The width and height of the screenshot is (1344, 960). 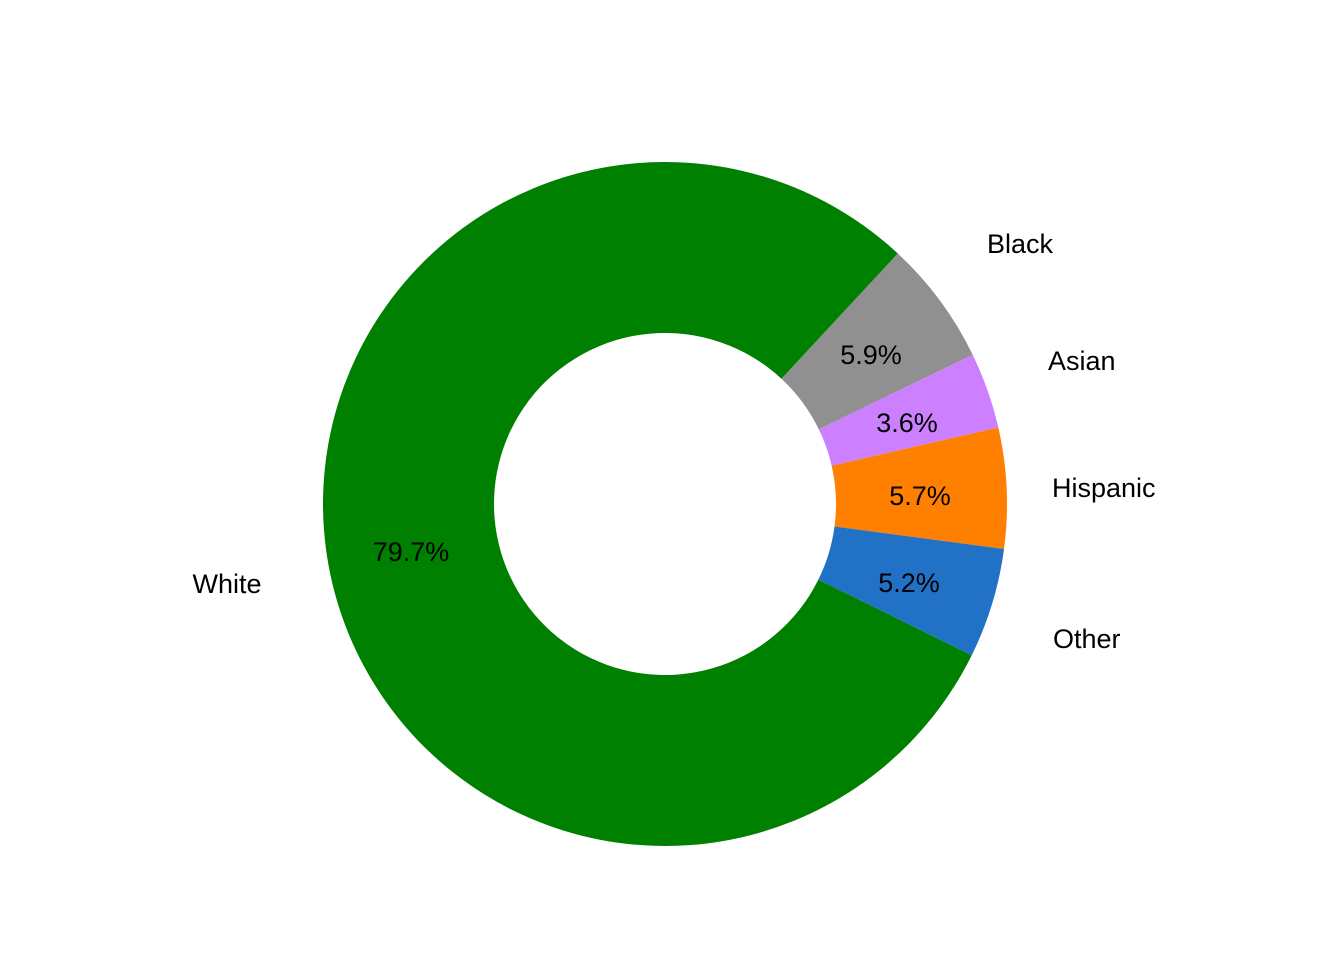 What do you see at coordinates (1020, 244) in the screenshot?
I see `category-label-black: Black` at bounding box center [1020, 244].